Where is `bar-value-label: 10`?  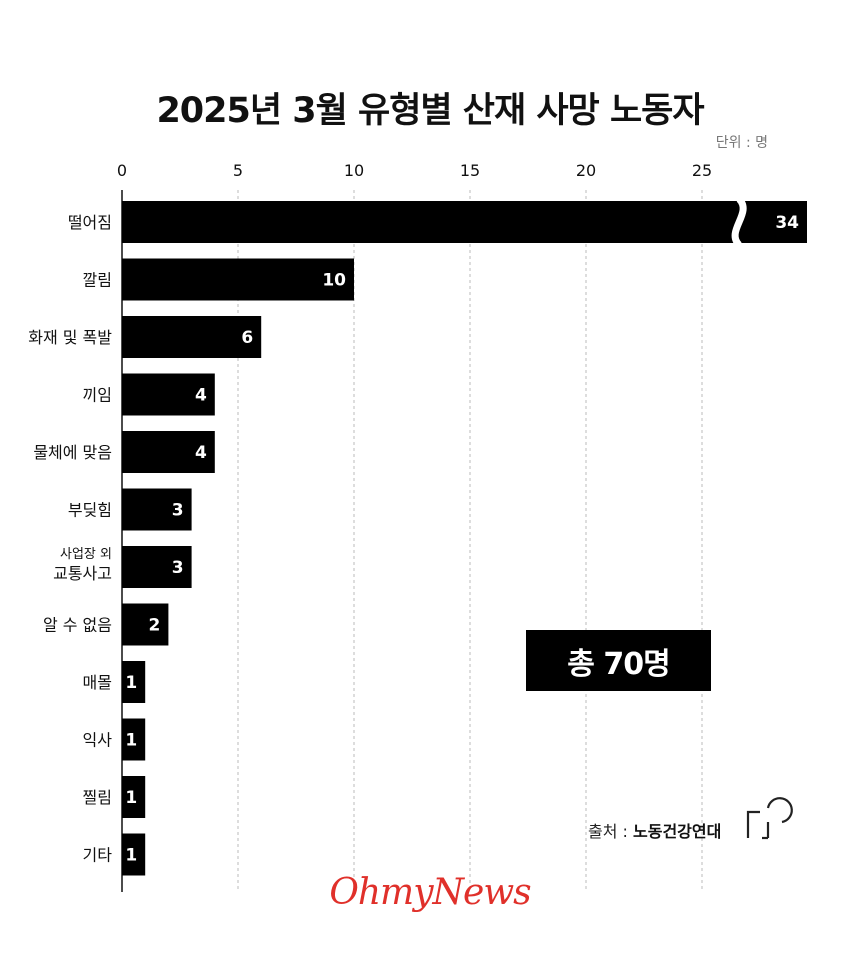
bar-value-label: 10 is located at coordinates (334, 281).